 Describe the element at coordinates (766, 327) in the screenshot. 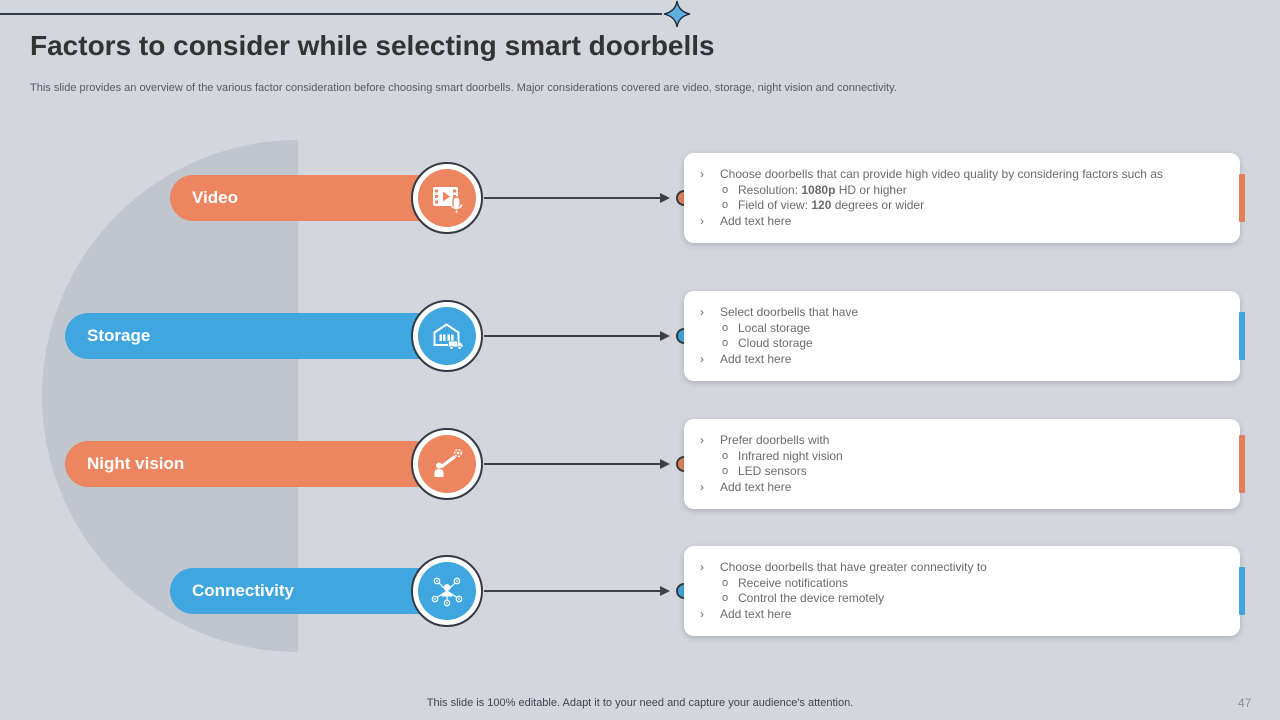

I see `bullet-line: o Local storage` at that location.